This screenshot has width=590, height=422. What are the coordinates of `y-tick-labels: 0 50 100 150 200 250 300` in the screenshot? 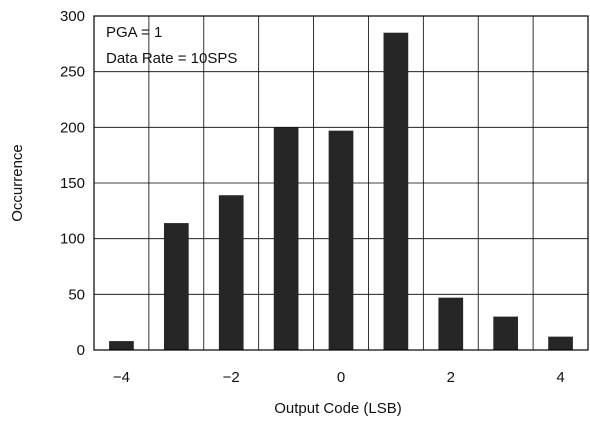 It's located at (72, 183).